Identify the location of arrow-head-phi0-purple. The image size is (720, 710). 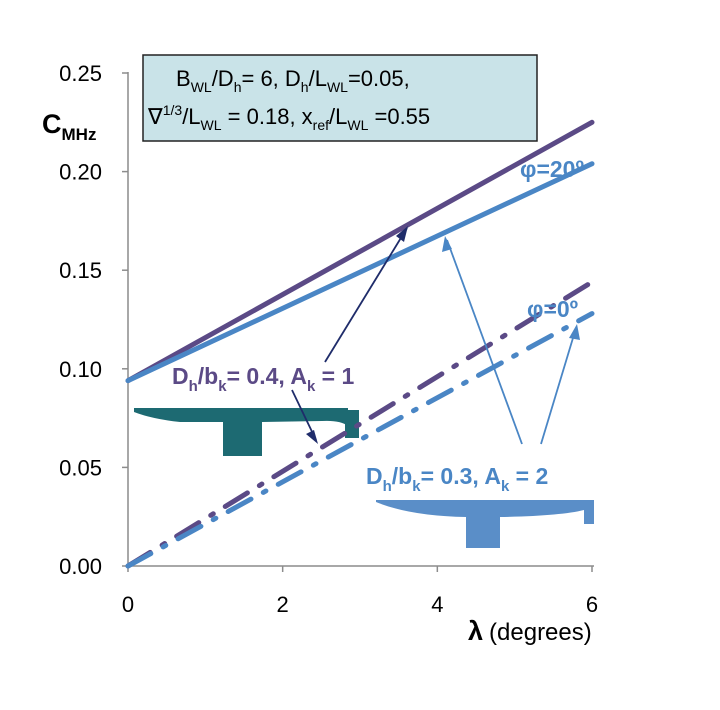
(312, 437).